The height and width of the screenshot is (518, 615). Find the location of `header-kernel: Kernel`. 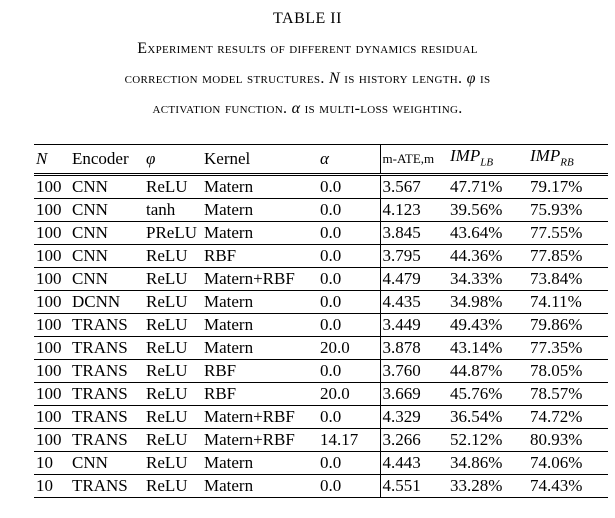

header-kernel: Kernel is located at coordinates (260, 159).